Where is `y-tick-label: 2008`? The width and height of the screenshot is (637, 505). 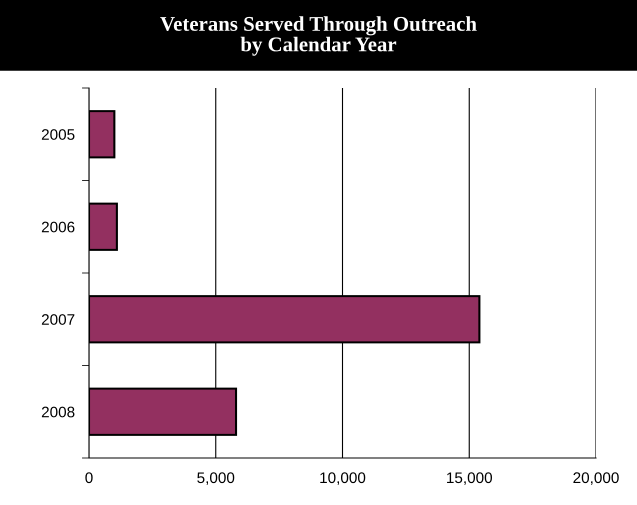
y-tick-label: 2008 is located at coordinates (58, 412).